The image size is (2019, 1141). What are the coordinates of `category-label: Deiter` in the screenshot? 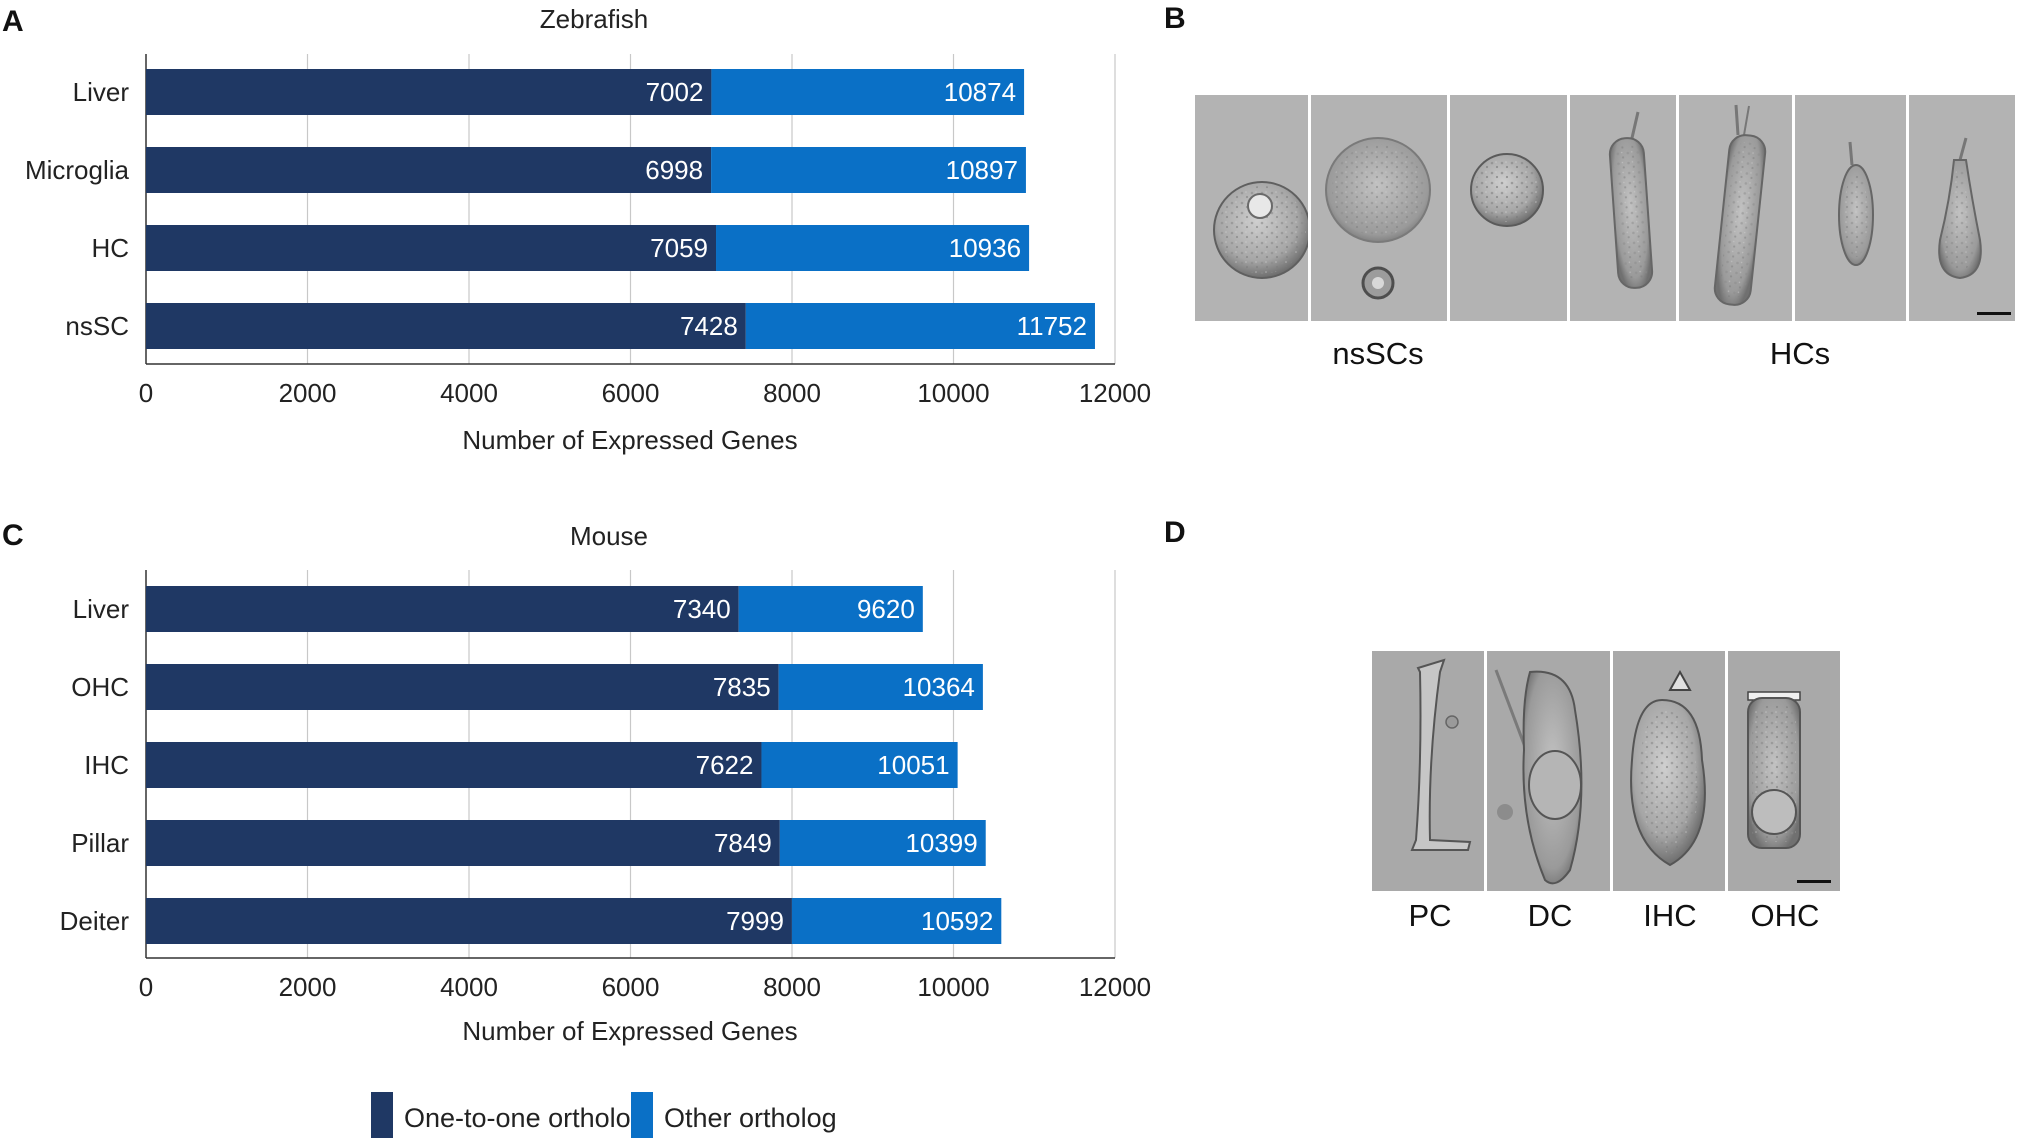 It's located at (95, 921).